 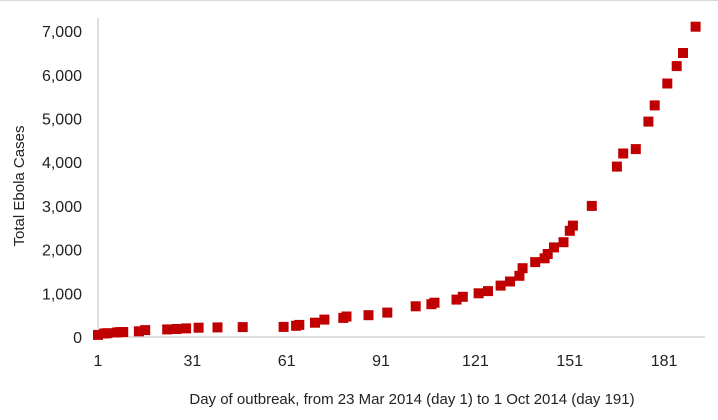 What do you see at coordinates (98, 361) in the screenshot?
I see `x-tick-label: 1` at bounding box center [98, 361].